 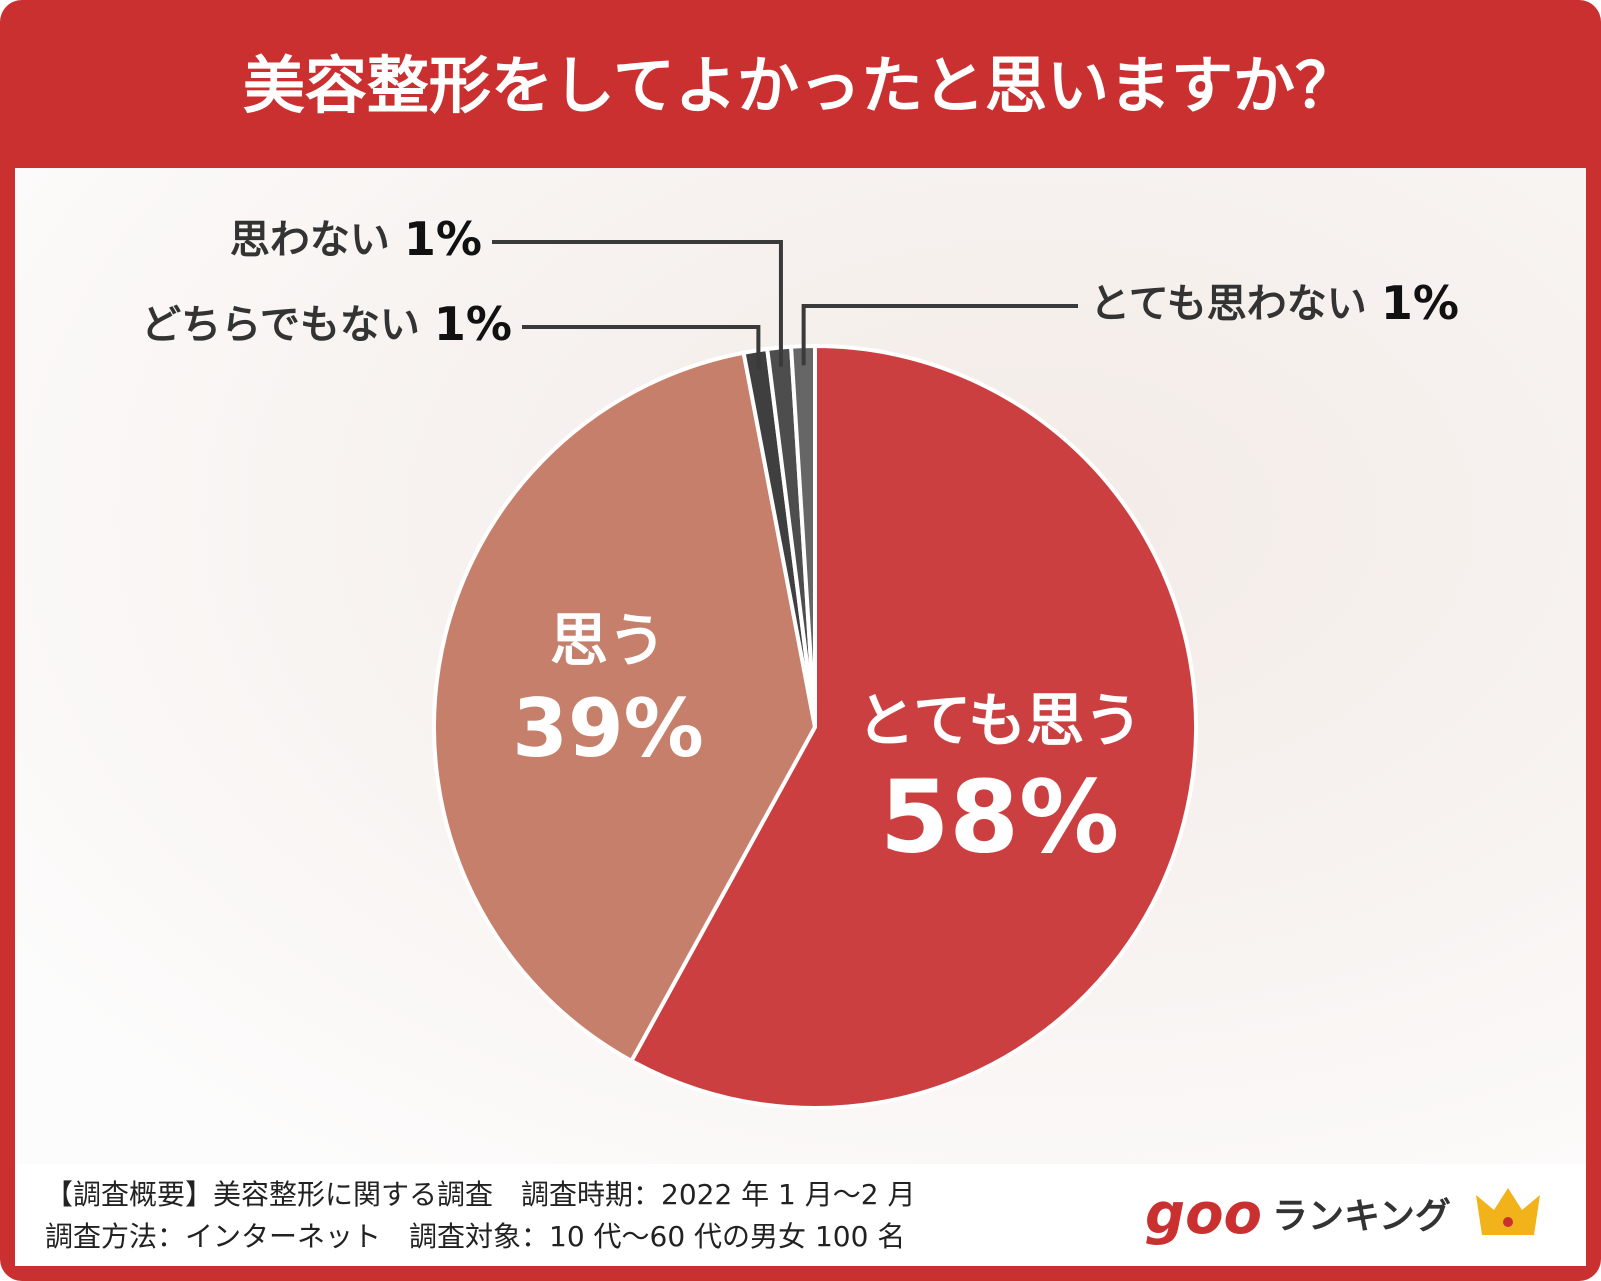 What do you see at coordinates (999, 720) in the screenshot?
I see `slice-name: とても思う` at bounding box center [999, 720].